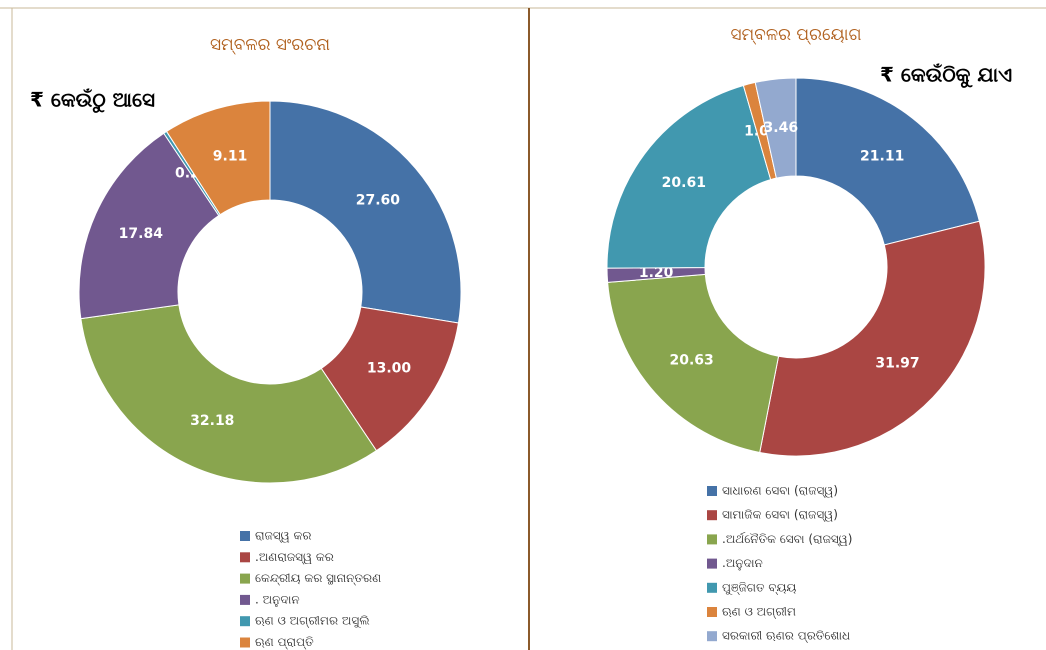  I want to click on value-label: 3.46, so click(781, 128).